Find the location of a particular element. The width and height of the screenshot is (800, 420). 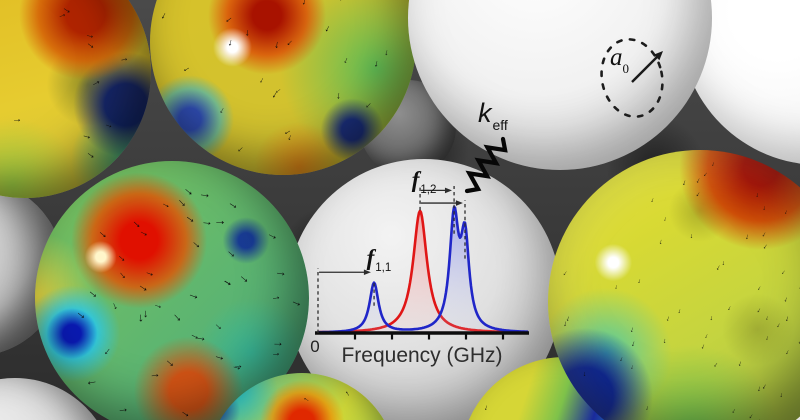

f11-label: f1,1 is located at coordinates (379, 259).